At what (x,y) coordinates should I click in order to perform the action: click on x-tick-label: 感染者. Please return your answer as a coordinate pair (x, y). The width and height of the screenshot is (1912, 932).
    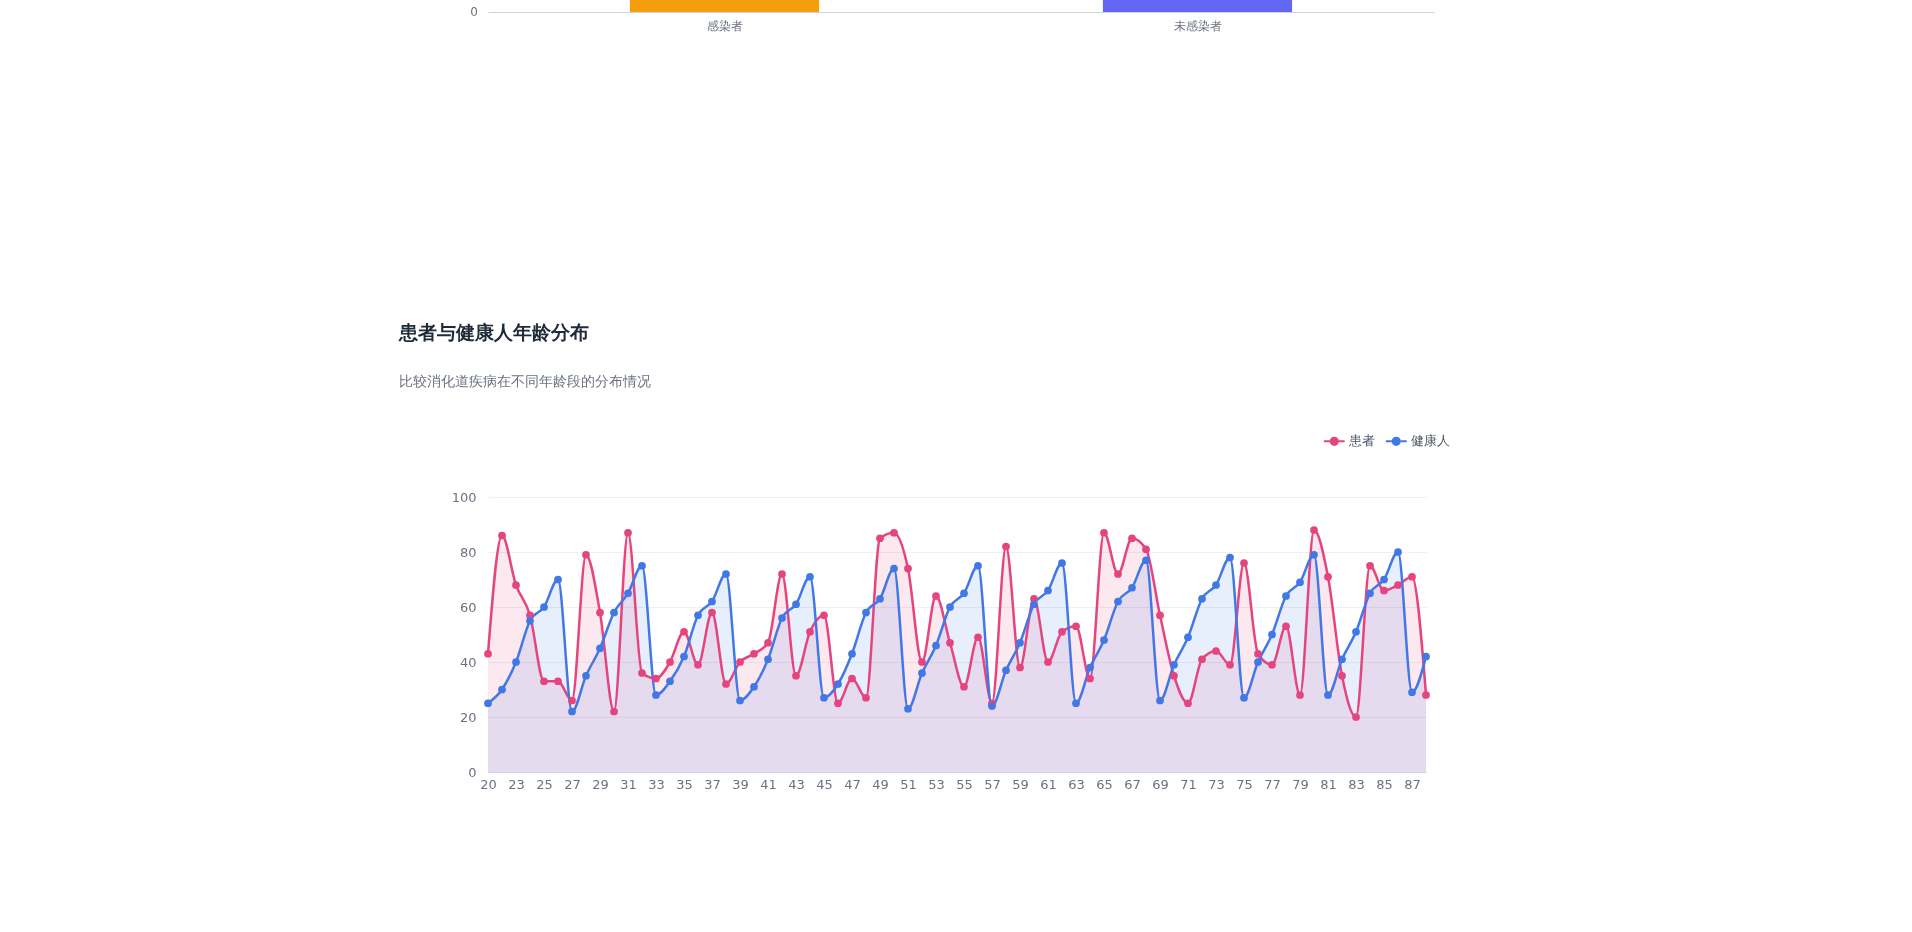
    Looking at the image, I should click on (724, 25).